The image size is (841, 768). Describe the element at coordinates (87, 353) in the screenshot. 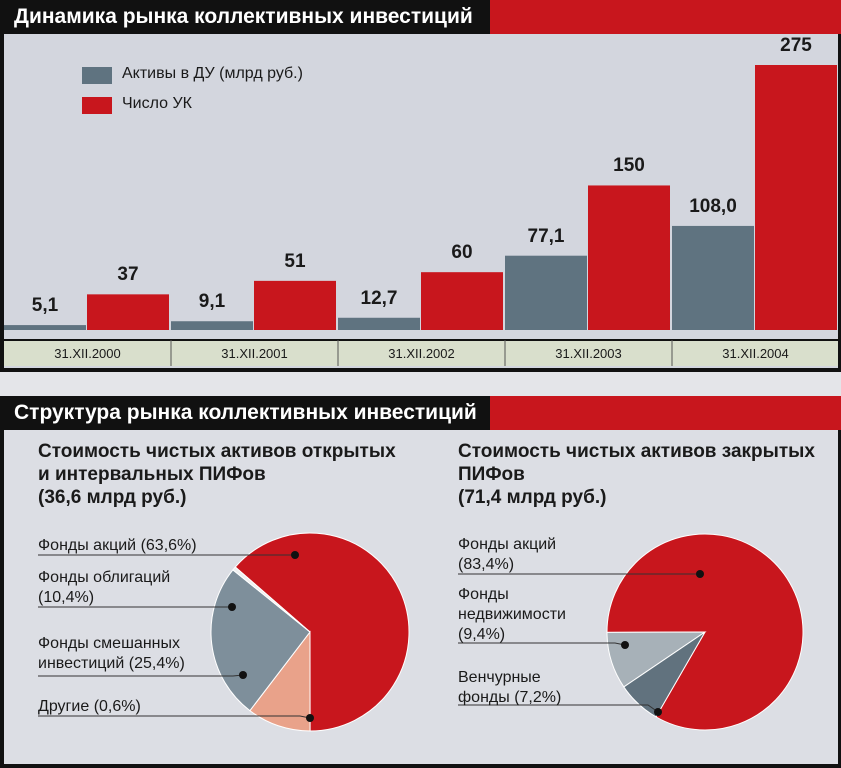

I see `x-tick-label: 31.XII.2000` at that location.